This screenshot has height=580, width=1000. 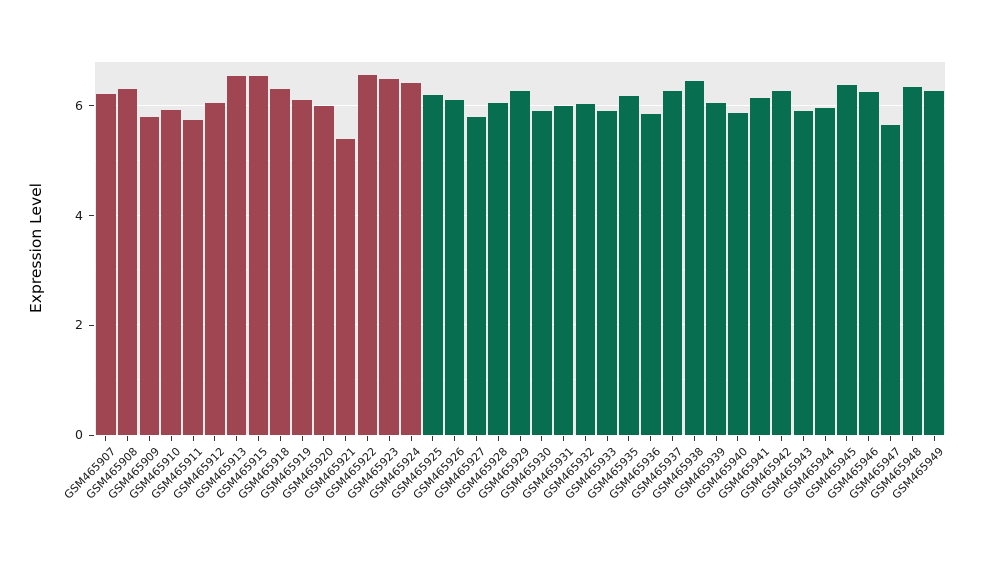 I want to click on bar-GSM465923, so click(x=389, y=257).